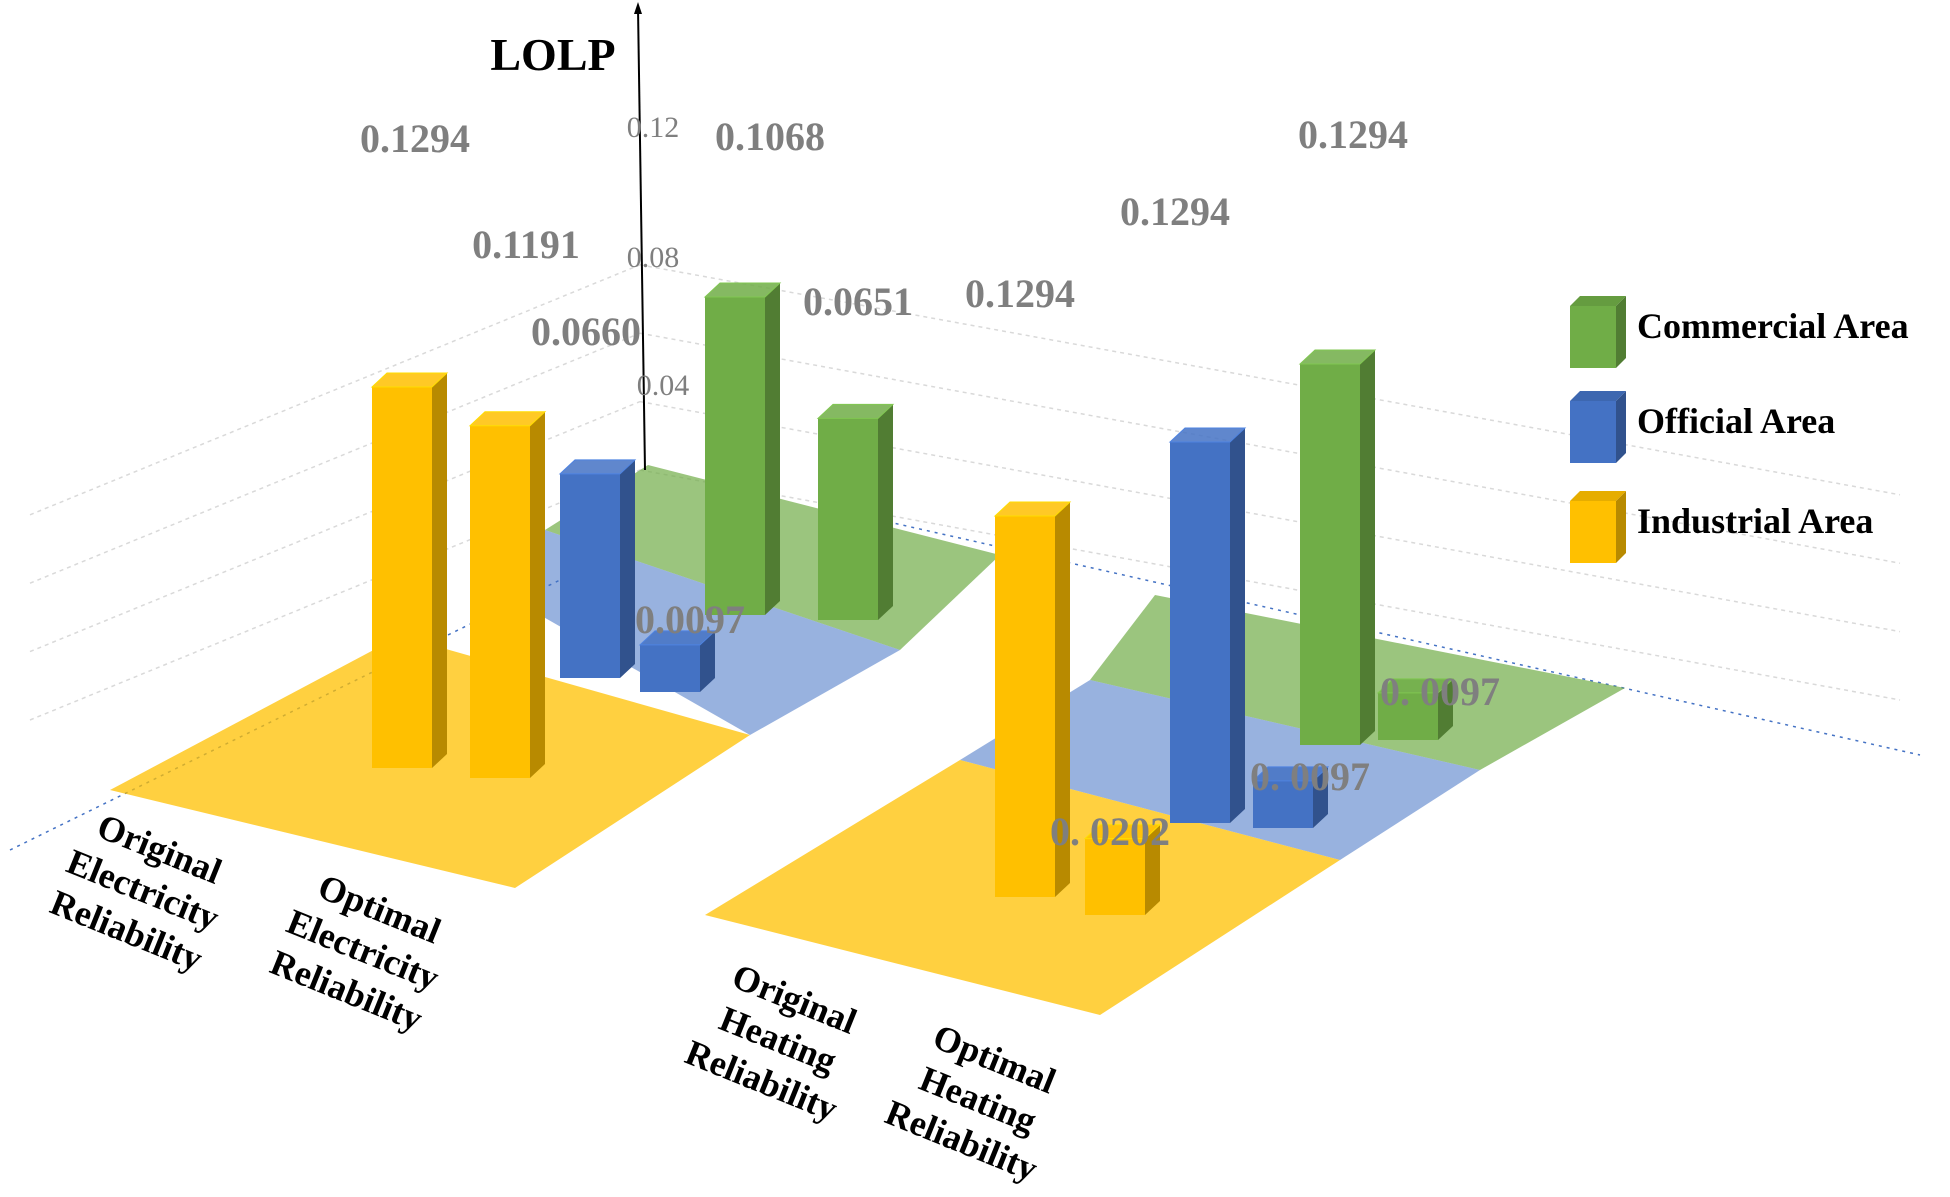 Image resolution: width=1950 pixels, height=1197 pixels. Describe the element at coordinates (1330, 554) in the screenshot. I see `bar-commercial-area-original-heating-front` at that location.